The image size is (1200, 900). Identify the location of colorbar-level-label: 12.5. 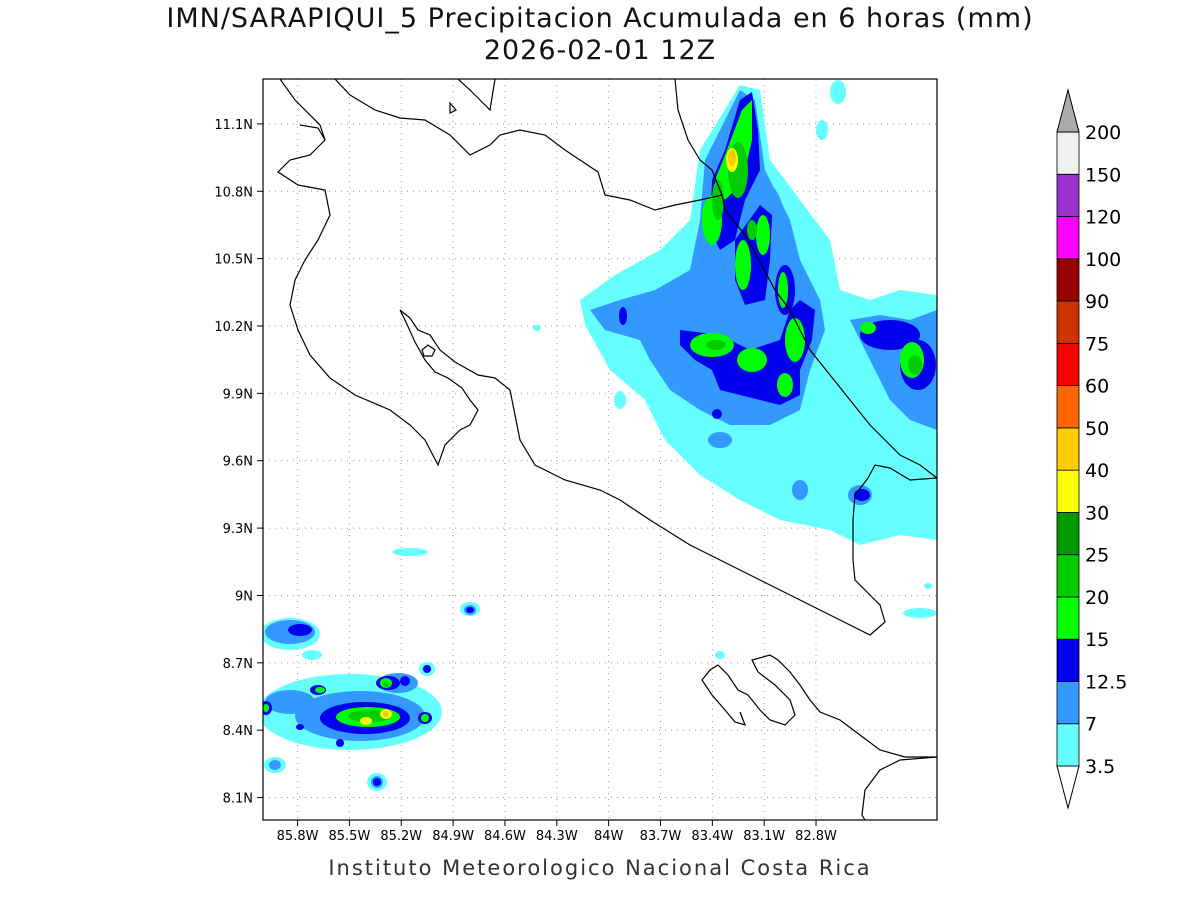
(1106, 682).